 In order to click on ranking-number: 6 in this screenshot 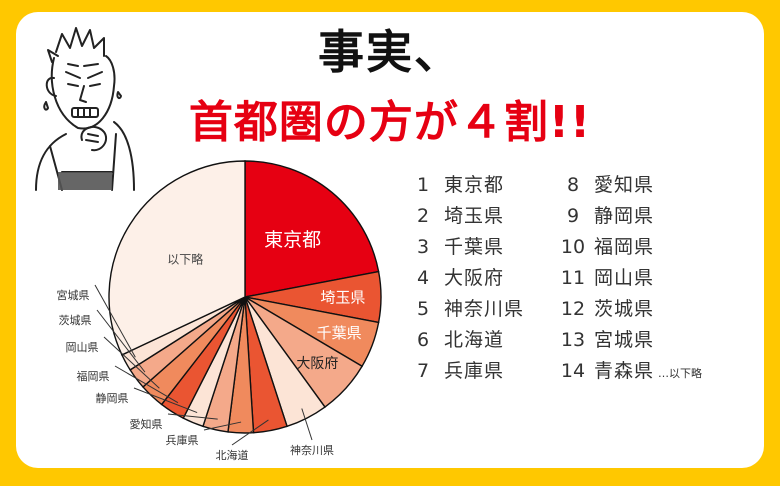, I will do `click(423, 340)`.